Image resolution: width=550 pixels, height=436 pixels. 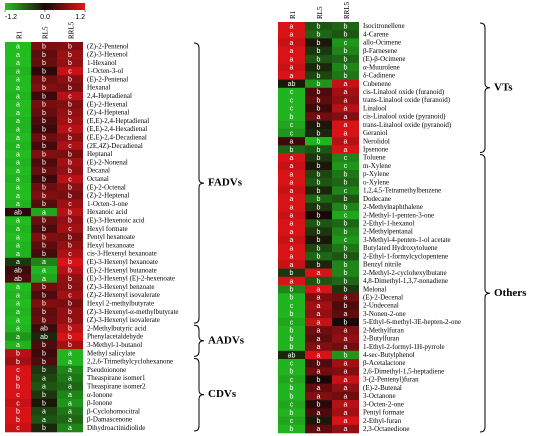 What do you see at coordinates (122, 254) in the screenshot?
I see `row-label: cis-3-Hexenyl hexanoate` at bounding box center [122, 254].